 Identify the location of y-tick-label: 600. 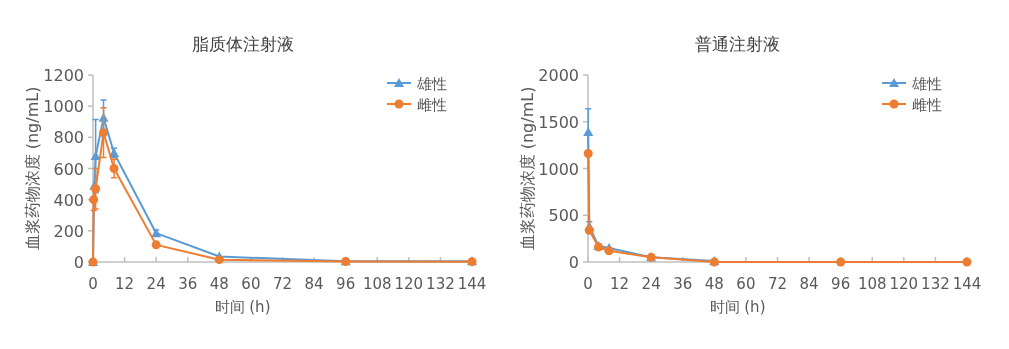
(68, 169).